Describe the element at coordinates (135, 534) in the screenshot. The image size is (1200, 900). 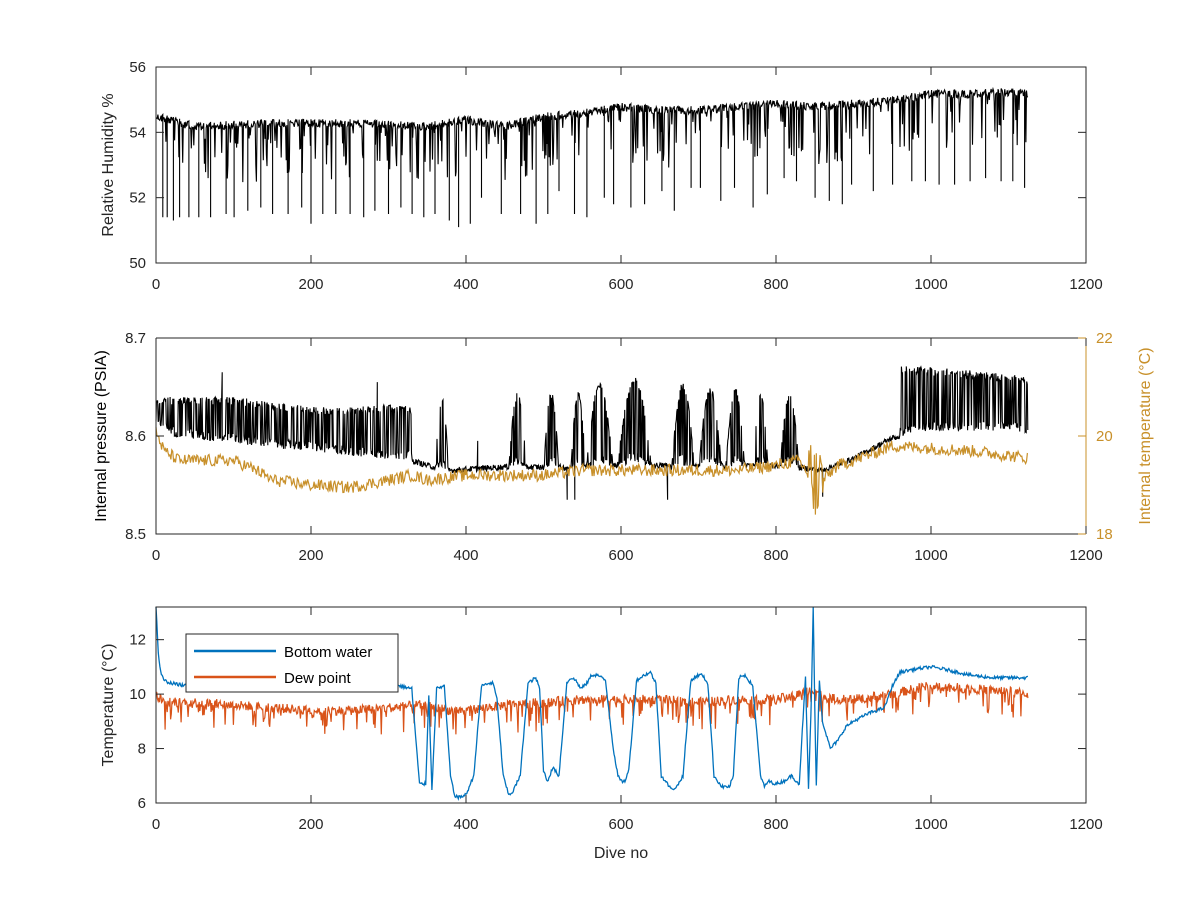
I see `pressure-y-tick-label: 8.5` at that location.